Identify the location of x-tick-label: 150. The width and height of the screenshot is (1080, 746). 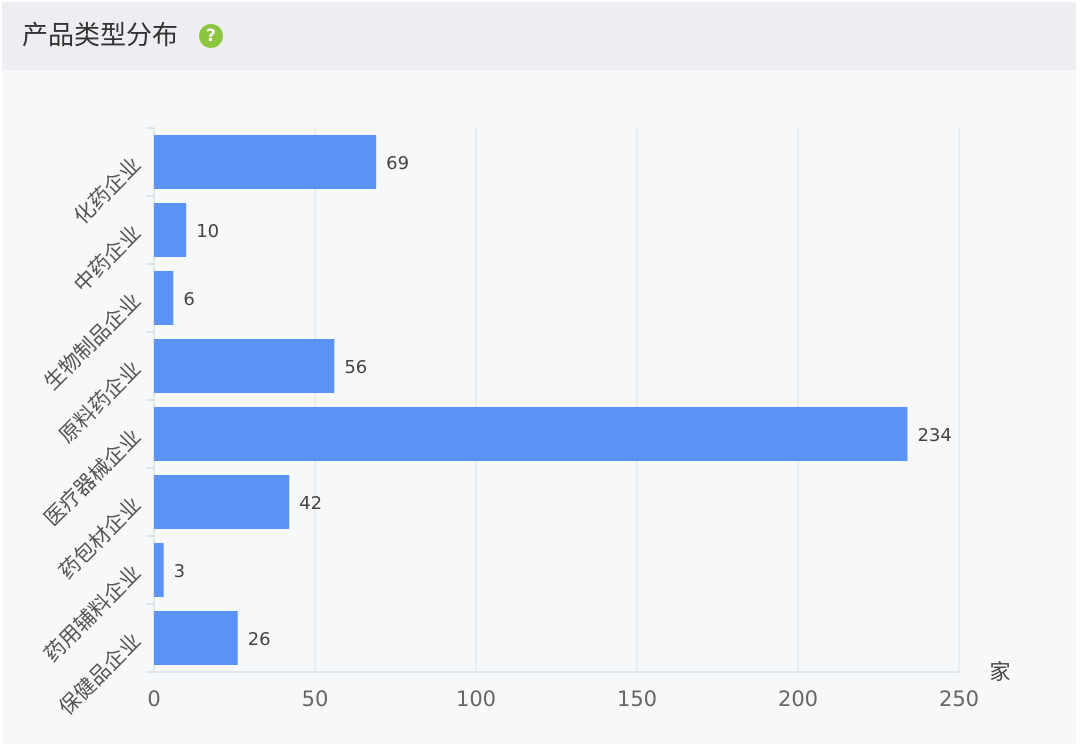
(637, 699).